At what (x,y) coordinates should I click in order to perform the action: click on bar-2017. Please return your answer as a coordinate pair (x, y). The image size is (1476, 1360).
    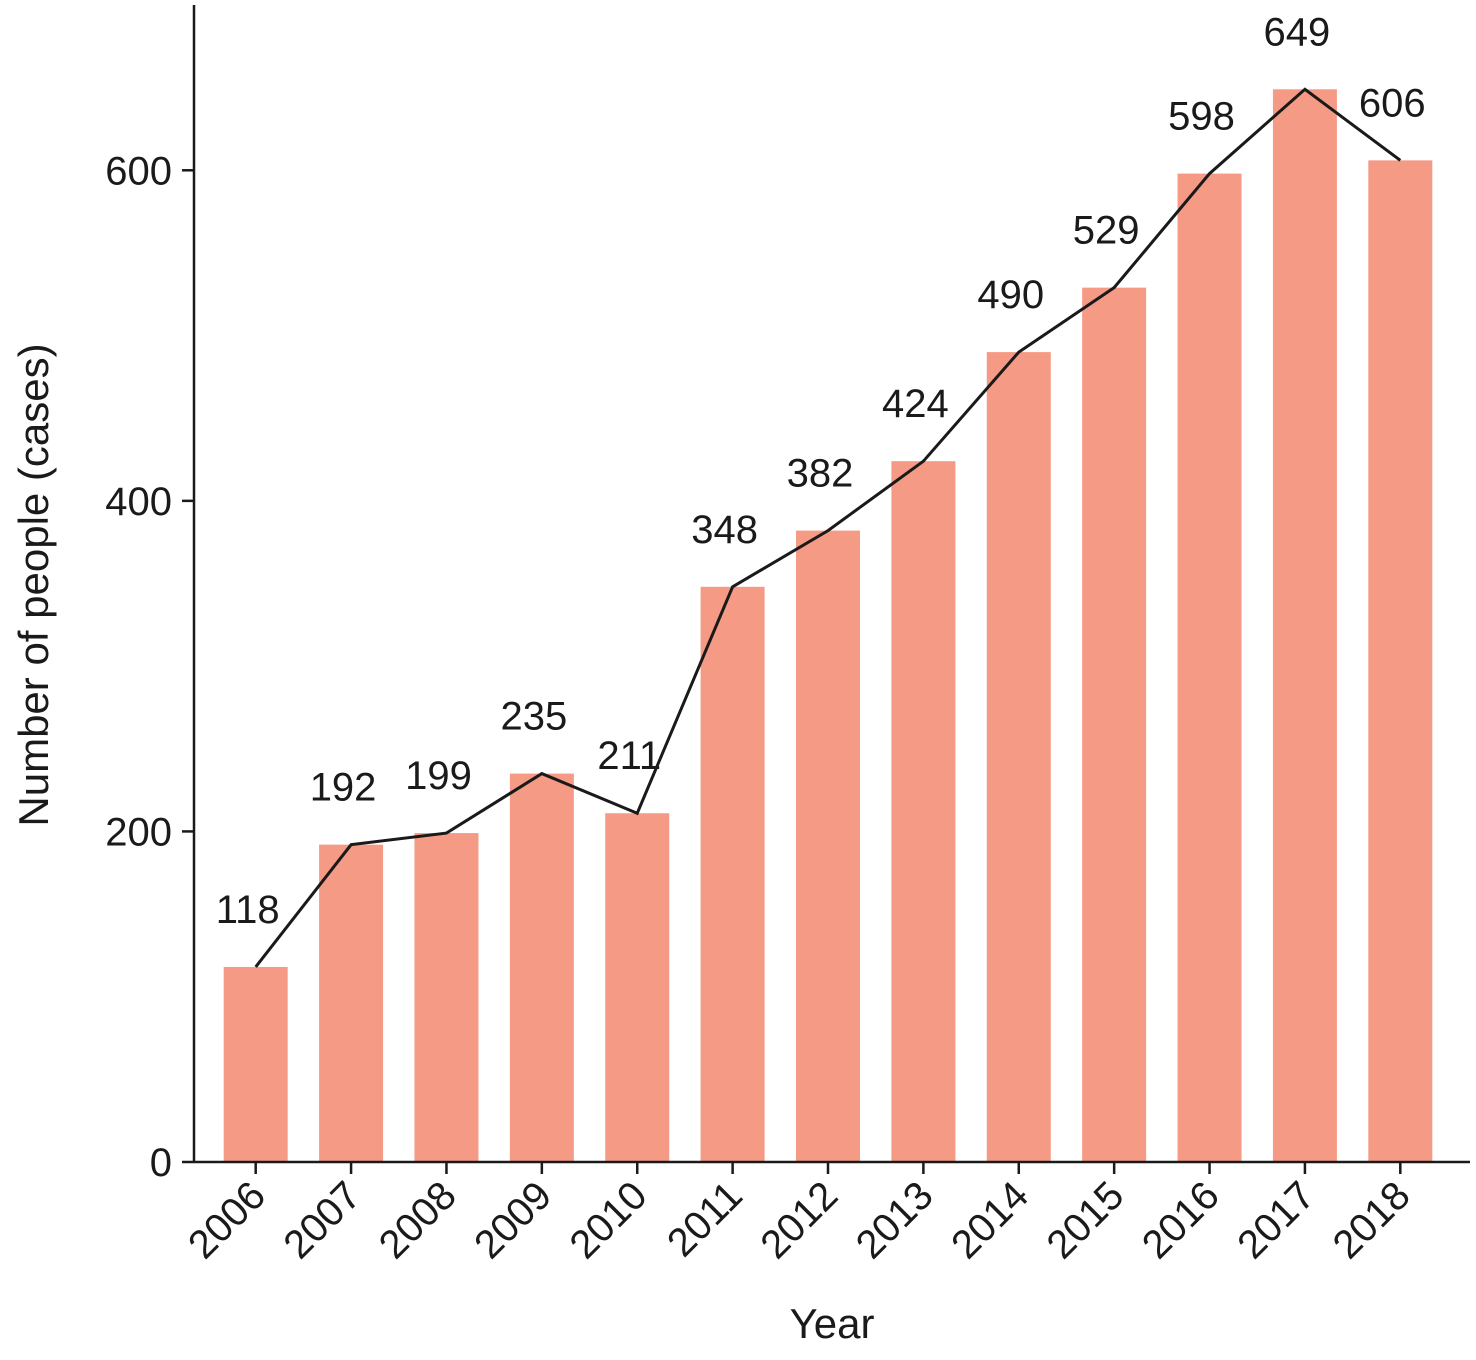
    Looking at the image, I should click on (1304, 626).